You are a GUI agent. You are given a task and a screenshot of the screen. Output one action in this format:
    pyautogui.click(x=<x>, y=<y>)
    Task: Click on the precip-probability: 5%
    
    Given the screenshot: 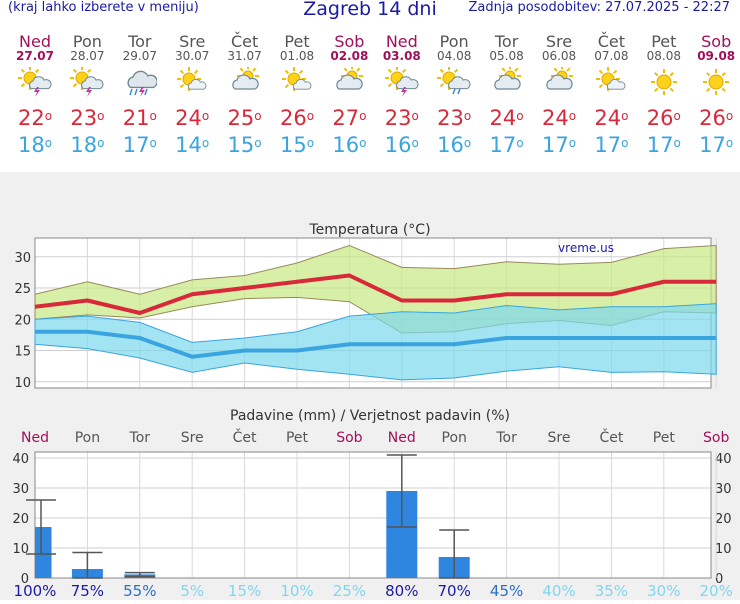 What is the action you would take?
    pyautogui.click(x=192, y=591)
    